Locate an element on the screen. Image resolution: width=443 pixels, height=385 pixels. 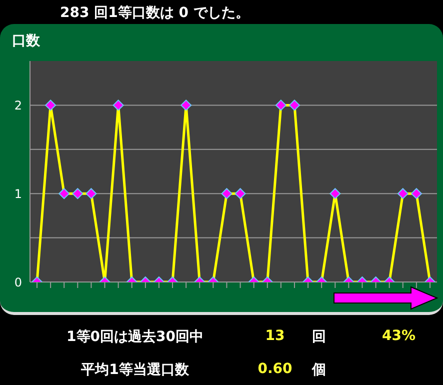
text: 13 is located at coordinates (275, 336).